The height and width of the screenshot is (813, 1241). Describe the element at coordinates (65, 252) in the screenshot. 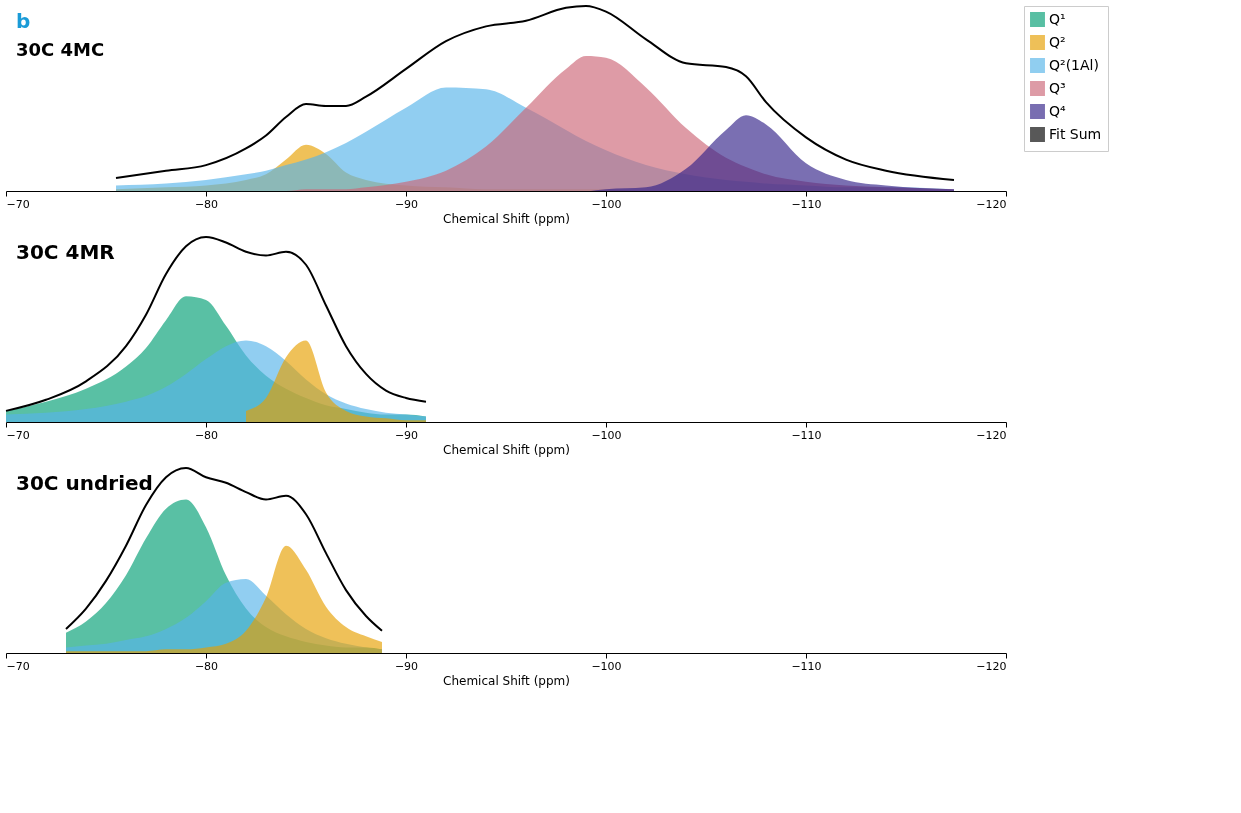

I see `annotation: 30C 4MR` at that location.